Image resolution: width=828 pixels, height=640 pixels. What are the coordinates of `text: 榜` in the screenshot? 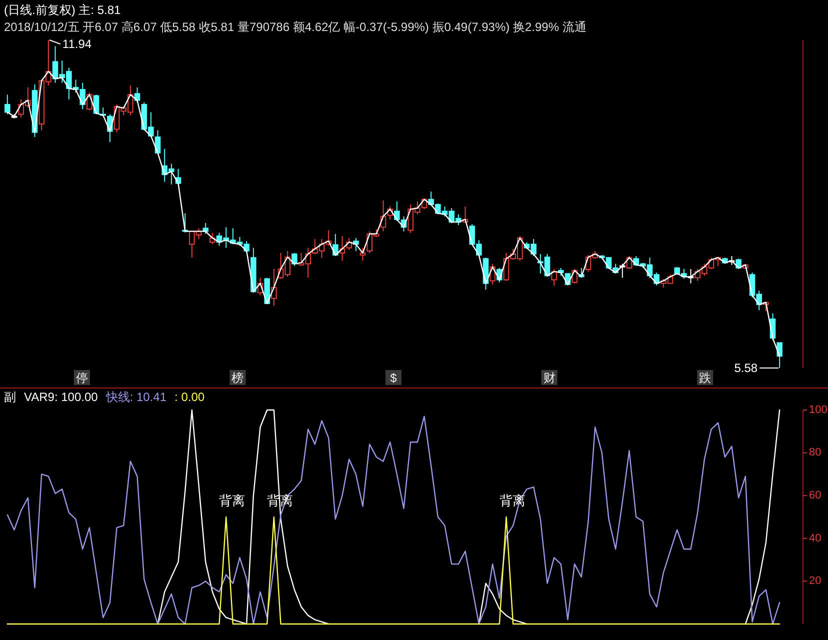 It's located at (238, 378).